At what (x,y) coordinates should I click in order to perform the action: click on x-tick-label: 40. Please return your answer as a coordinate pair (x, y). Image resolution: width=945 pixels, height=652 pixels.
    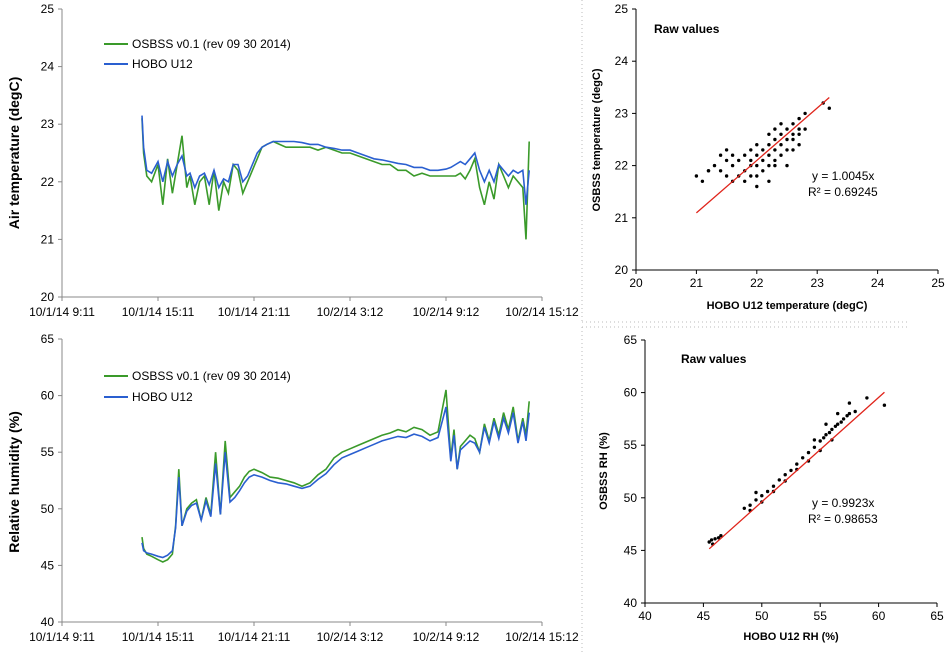
    Looking at the image, I should click on (645, 616).